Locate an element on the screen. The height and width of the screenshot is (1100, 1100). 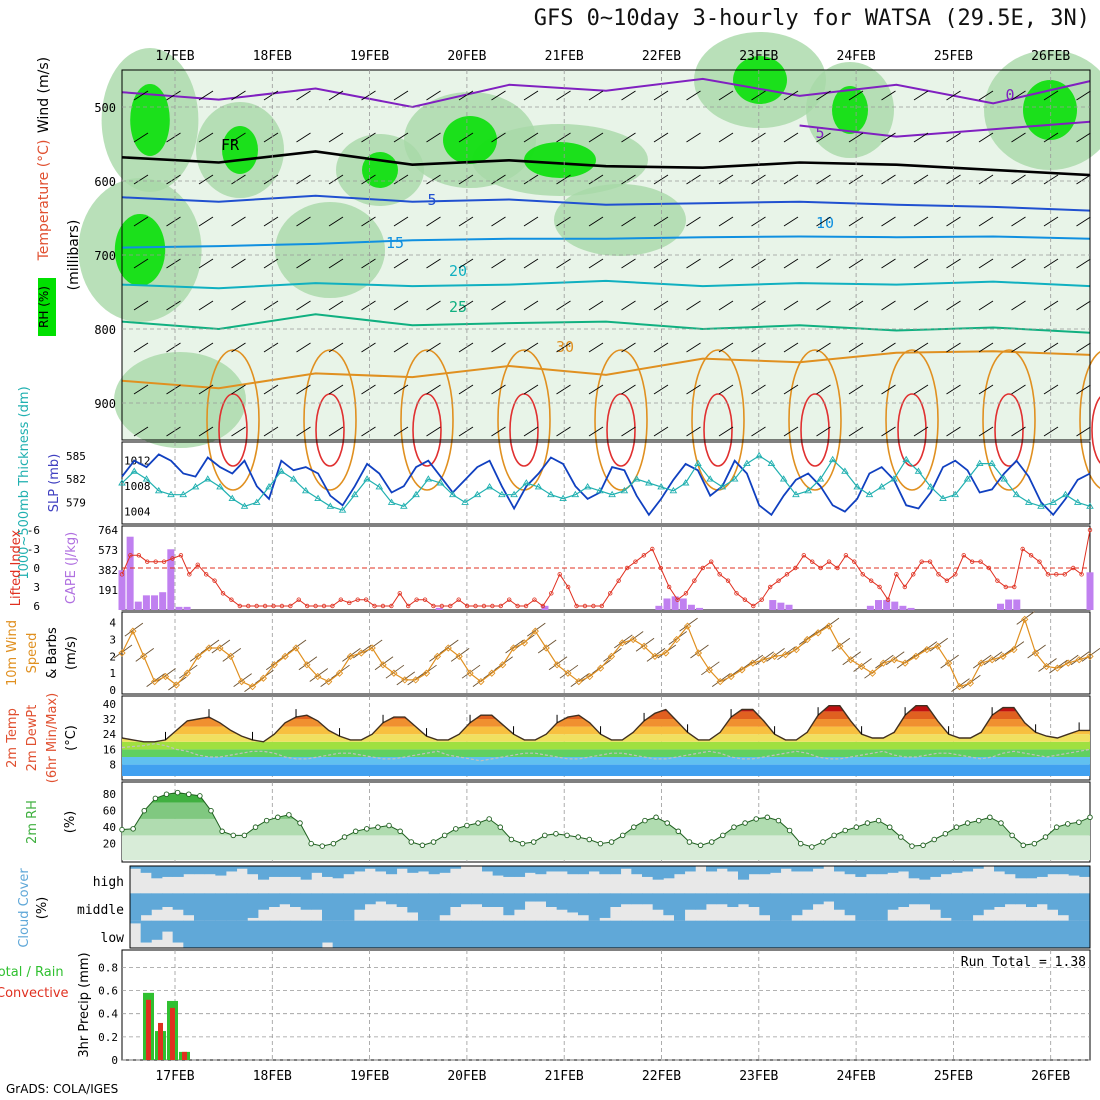
rh-band is located at coordinates (606, 848).